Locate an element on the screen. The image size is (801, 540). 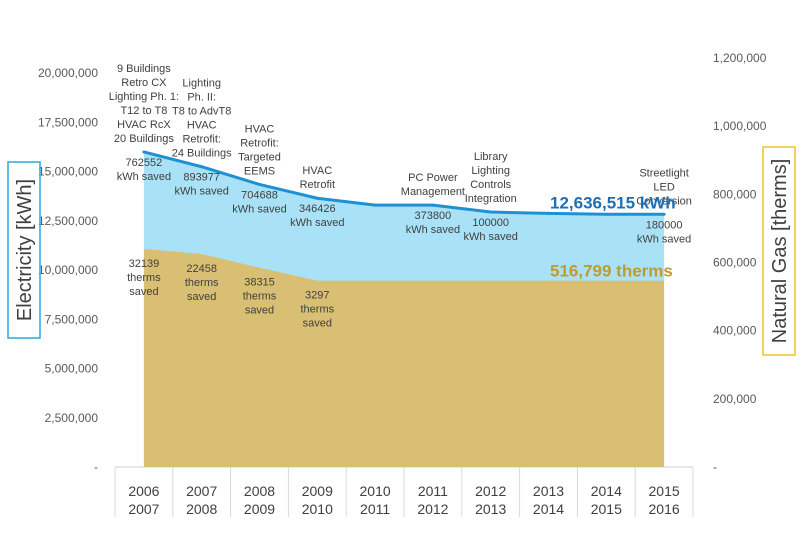
project-annotation-line: LED is located at coordinates (663, 187).